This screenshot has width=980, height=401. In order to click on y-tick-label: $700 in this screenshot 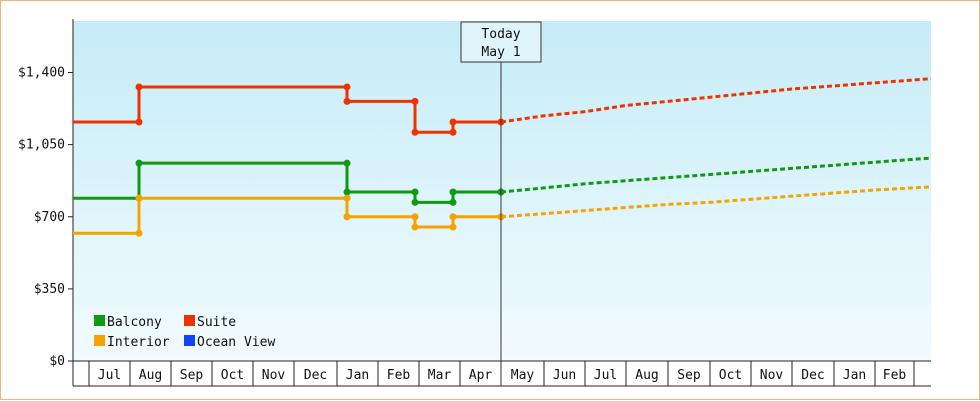, I will do `click(49, 217)`.